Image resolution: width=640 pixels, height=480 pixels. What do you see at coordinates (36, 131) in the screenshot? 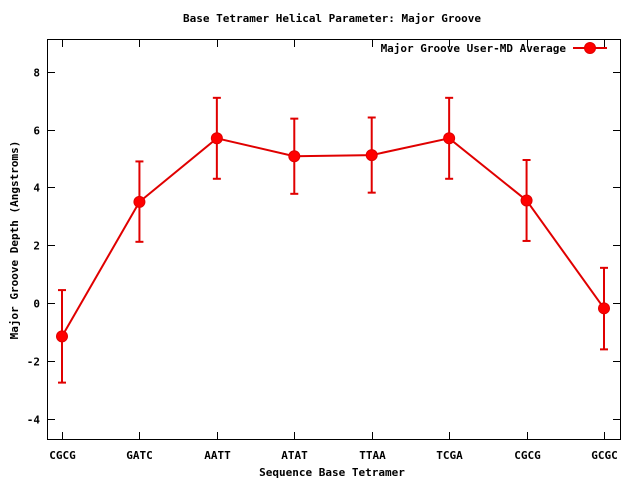
I see `y-tick-label: 6` at bounding box center [36, 131].